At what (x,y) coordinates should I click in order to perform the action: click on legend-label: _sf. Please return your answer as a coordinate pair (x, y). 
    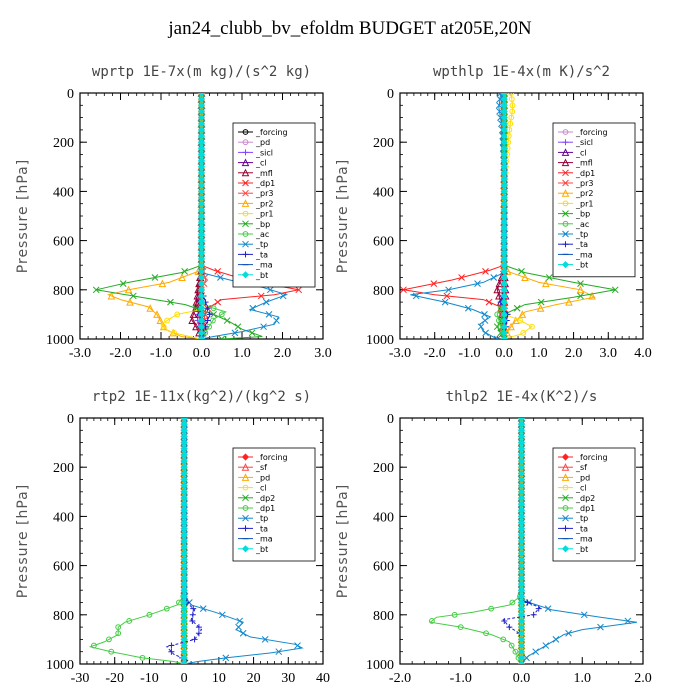
    Looking at the image, I should click on (261, 467).